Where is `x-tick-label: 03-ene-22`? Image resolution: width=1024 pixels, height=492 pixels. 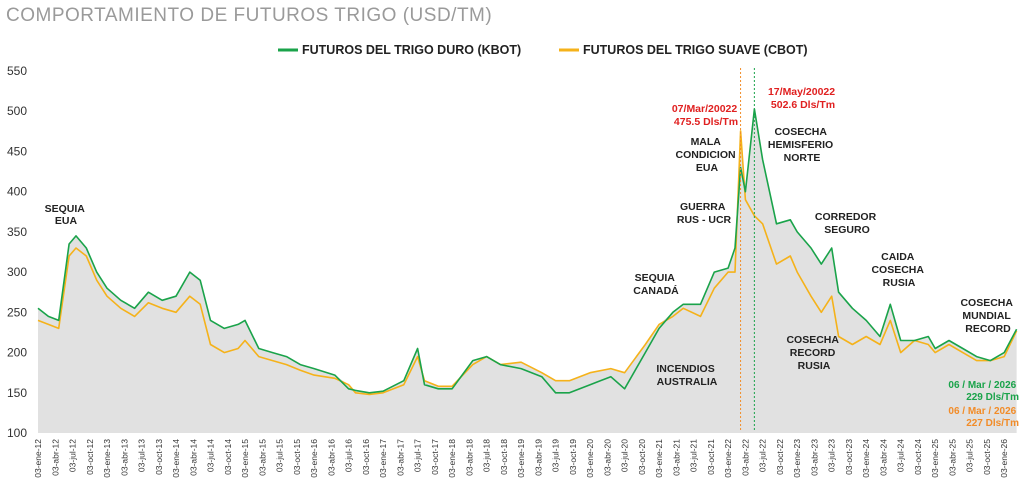 x-tick-label: 03-ene-22 is located at coordinates (728, 458).